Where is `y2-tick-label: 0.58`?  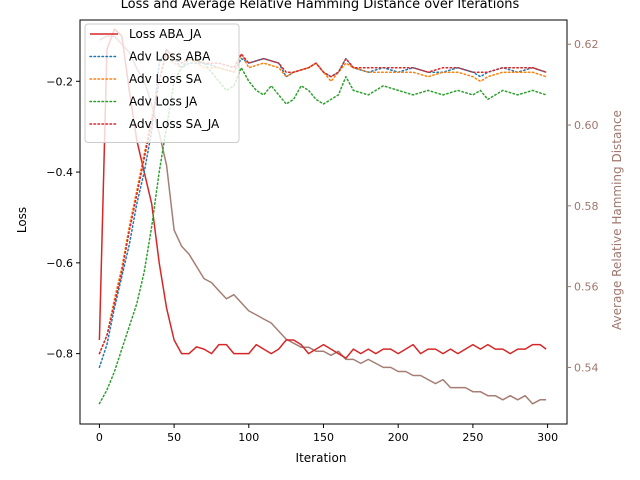
y2-tick-label: 0.58 is located at coordinates (586, 206).